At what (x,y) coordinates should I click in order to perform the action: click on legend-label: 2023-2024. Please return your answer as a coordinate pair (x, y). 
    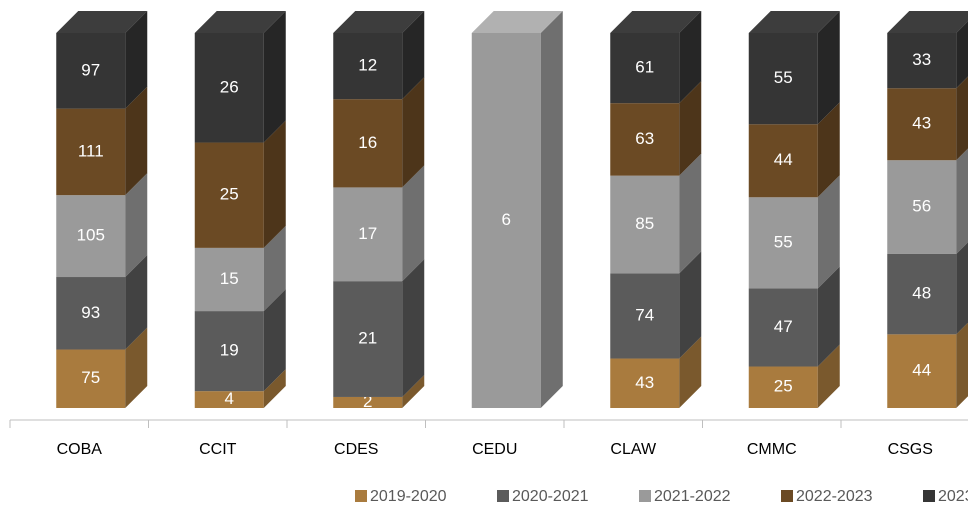
    Looking at the image, I should click on (953, 496).